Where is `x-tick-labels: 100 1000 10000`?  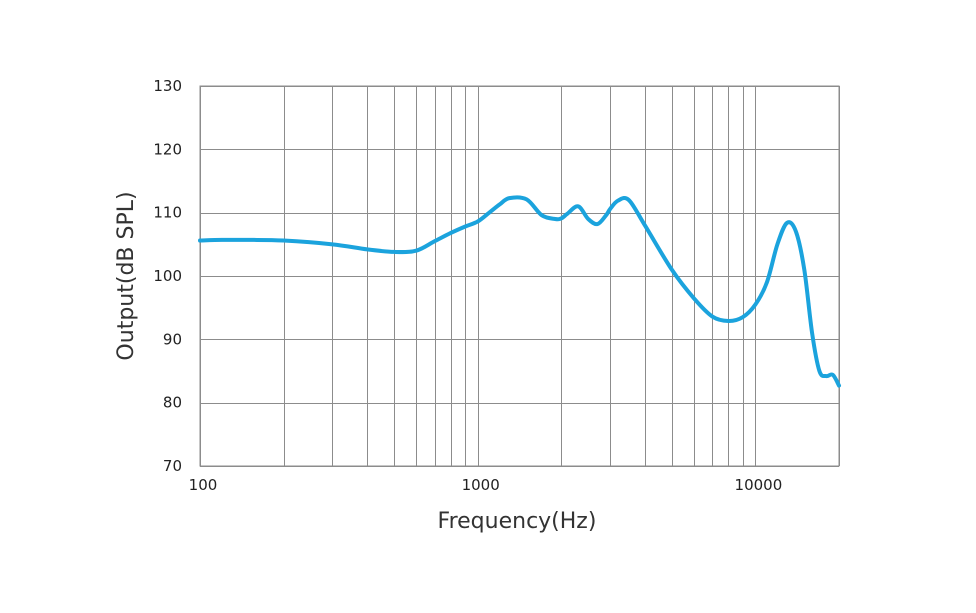 x-tick-labels: 100 1000 10000 is located at coordinates (486, 485).